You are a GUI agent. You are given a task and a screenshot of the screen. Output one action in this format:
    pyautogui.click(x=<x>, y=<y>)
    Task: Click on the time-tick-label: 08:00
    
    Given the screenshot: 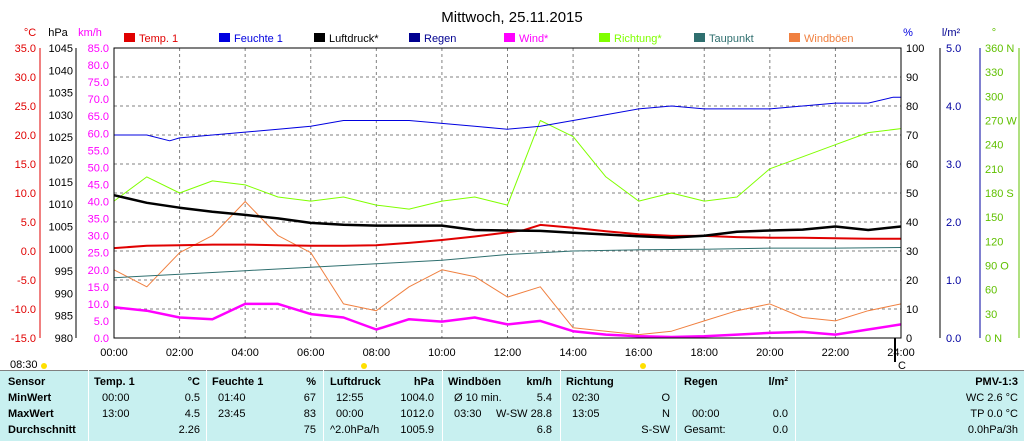 What is the action you would take?
    pyautogui.click(x=377, y=353)
    